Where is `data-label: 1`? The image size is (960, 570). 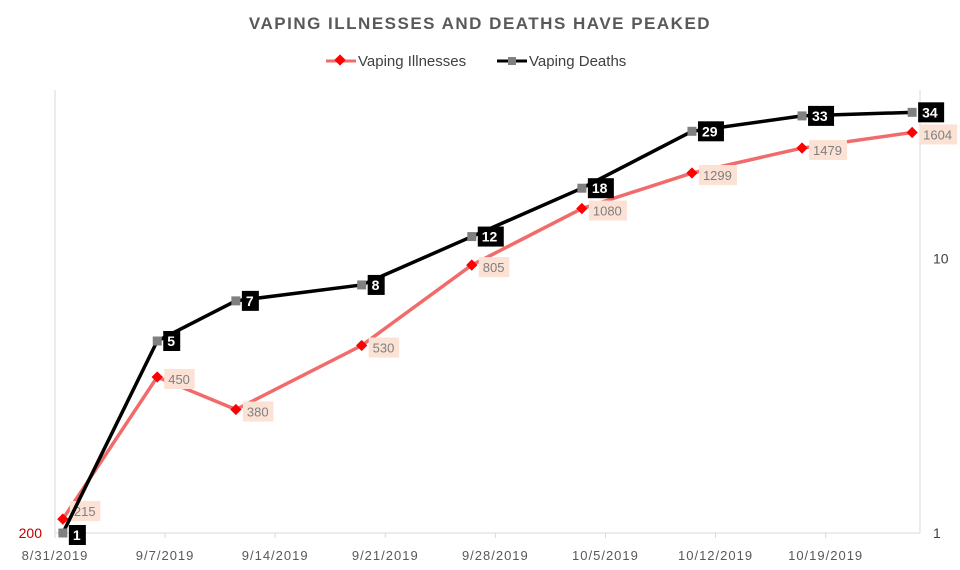 data-label: 1 is located at coordinates (77, 535).